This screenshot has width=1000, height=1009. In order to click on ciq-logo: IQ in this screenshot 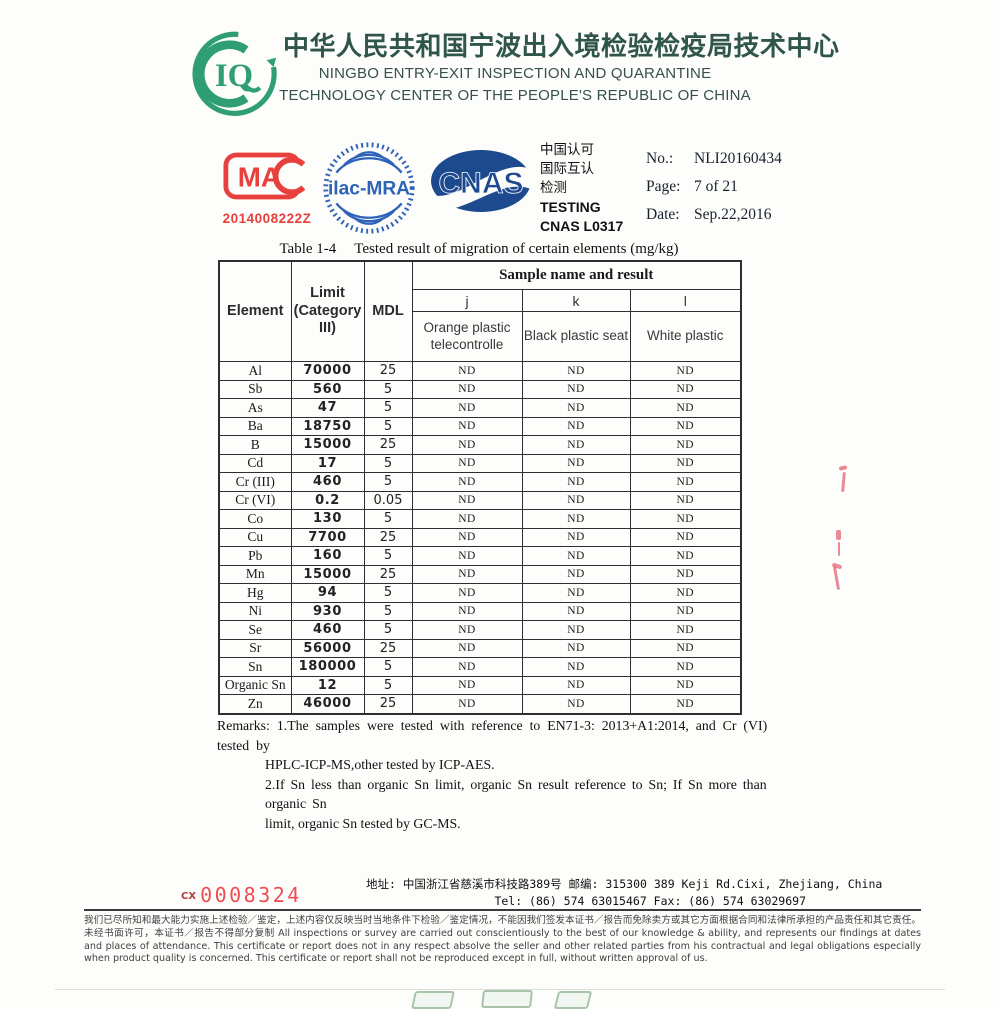, I will do `click(234, 74)`.